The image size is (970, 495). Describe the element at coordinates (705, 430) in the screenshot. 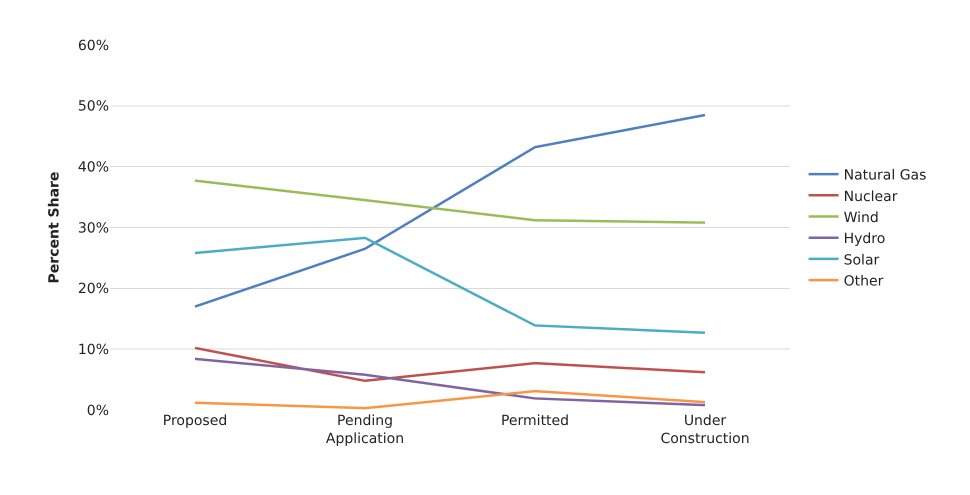

I see `x-tick-label: Under Construction` at that location.